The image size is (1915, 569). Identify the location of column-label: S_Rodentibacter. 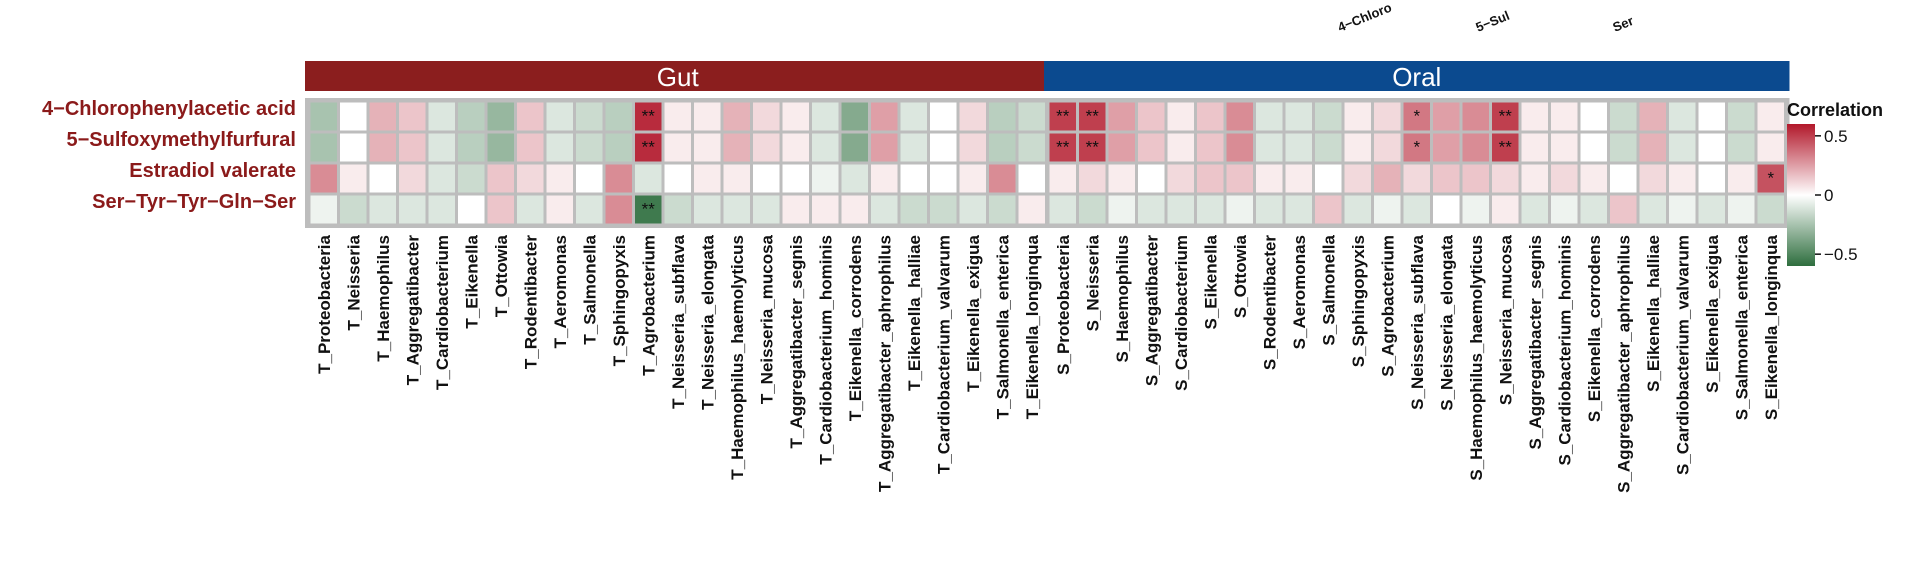
(1269, 302).